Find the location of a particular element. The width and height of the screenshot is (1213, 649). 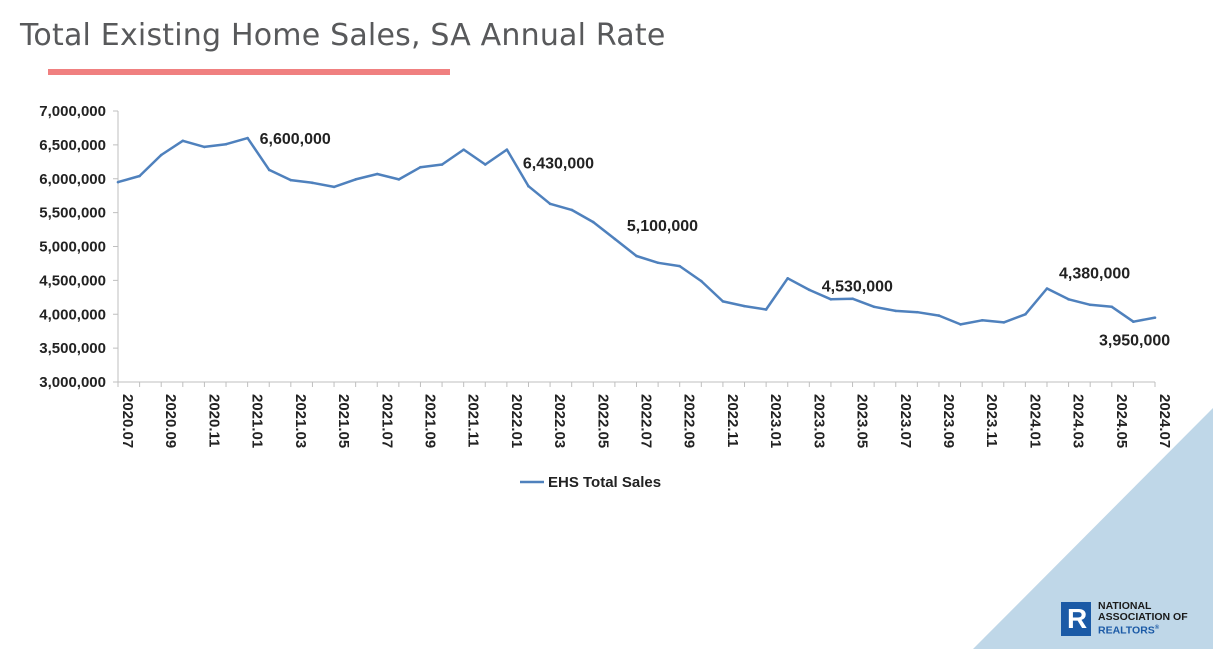

realtor-r-logo-icon: R is located at coordinates (1076, 618).